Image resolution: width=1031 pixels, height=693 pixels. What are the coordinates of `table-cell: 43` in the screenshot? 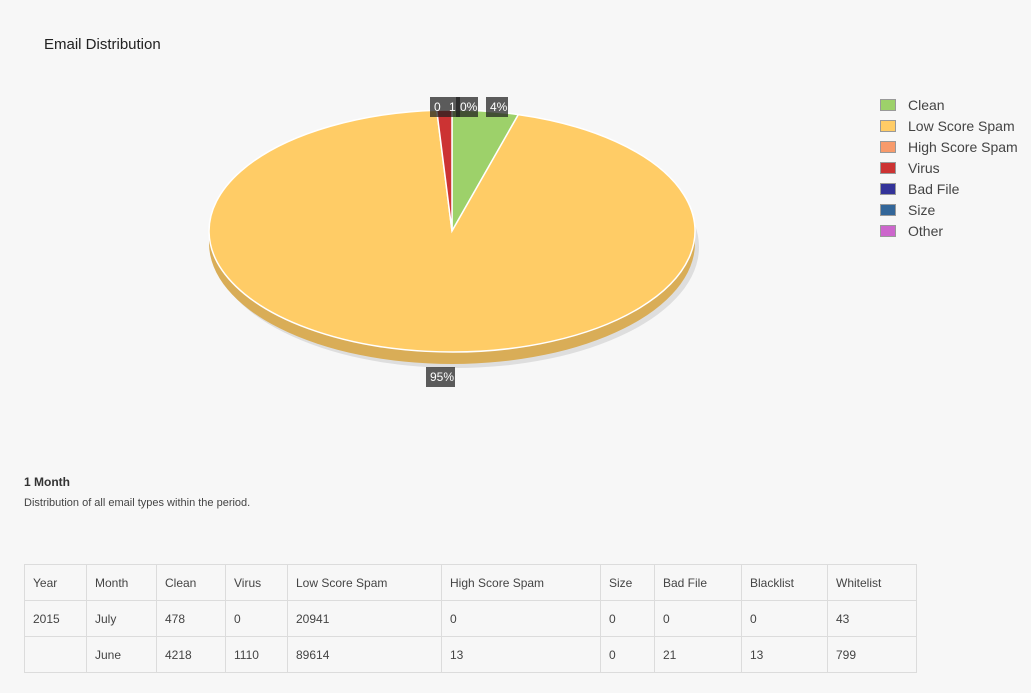 It's located at (872, 618).